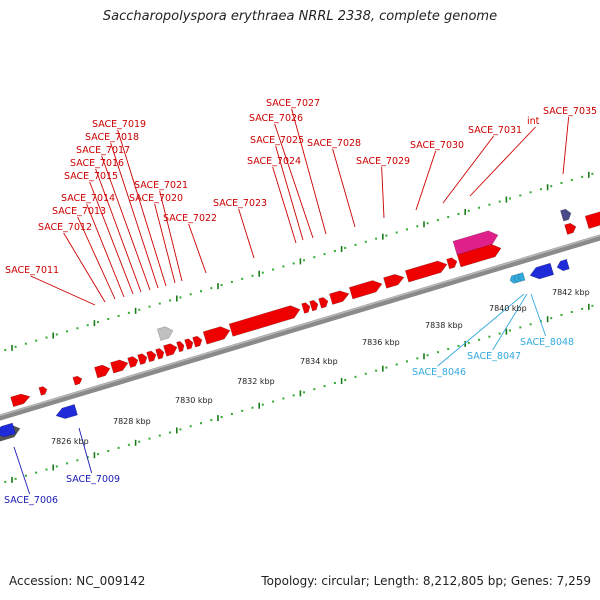  What do you see at coordinates (334, 143) in the screenshot?
I see `forward-gene-label: SACE_7028` at bounding box center [334, 143].